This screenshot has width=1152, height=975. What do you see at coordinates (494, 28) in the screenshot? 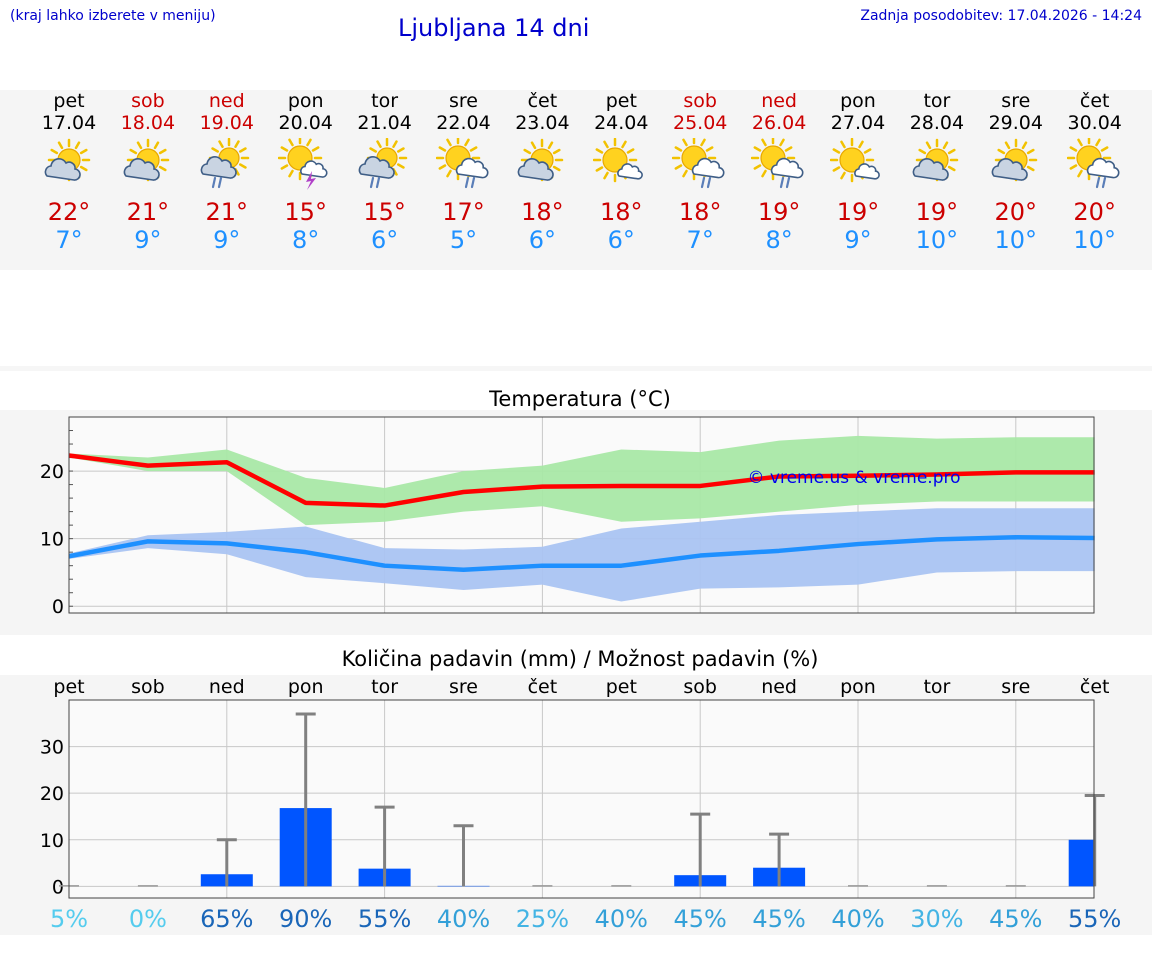
I see `page-title: Ljubljana 14 dni` at bounding box center [494, 28].